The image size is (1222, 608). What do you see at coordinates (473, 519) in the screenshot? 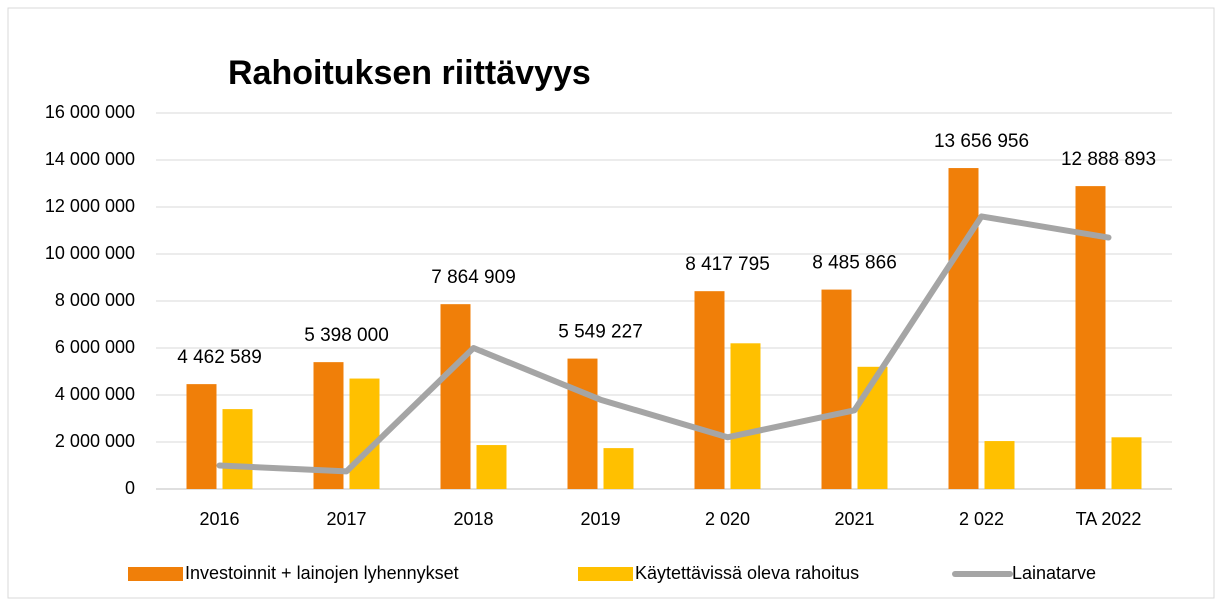
I see `x-tick-label: 2018` at bounding box center [473, 519].